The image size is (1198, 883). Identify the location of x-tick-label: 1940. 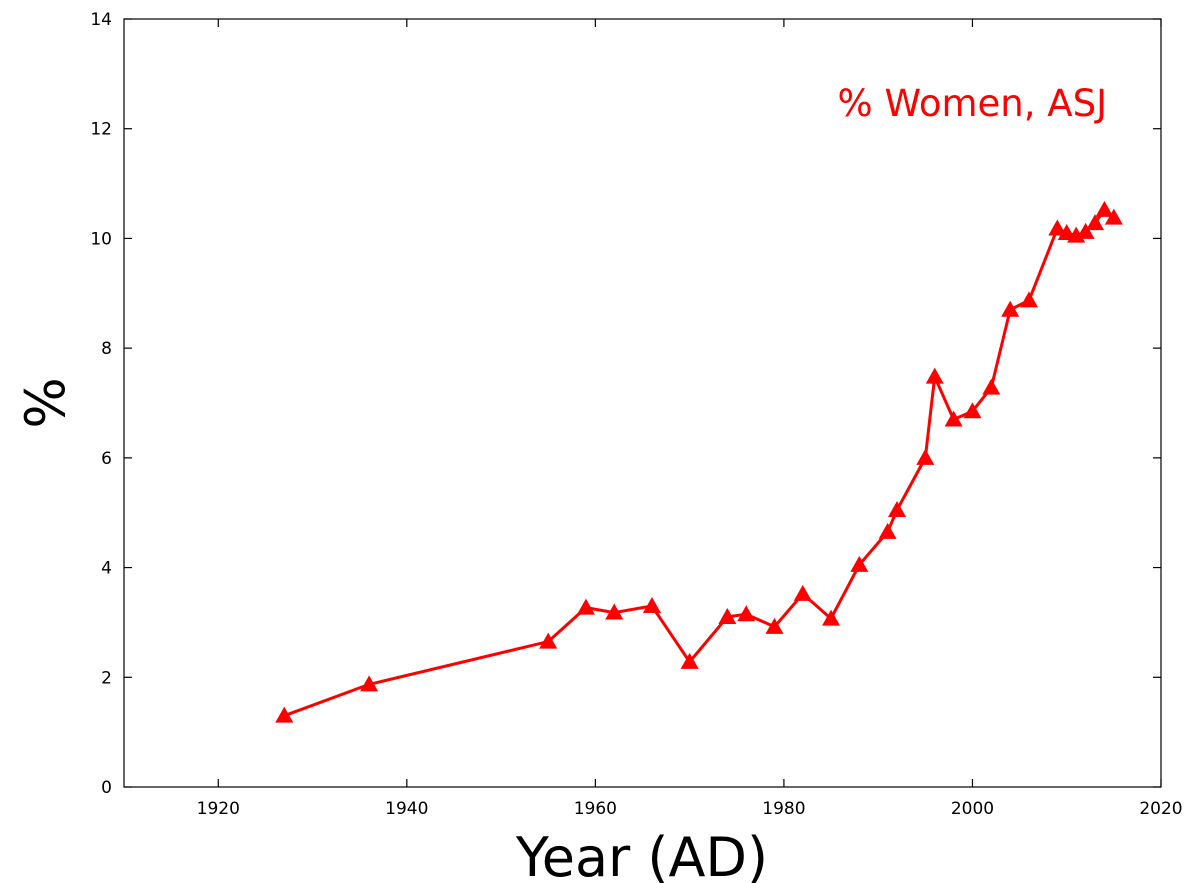
(406, 809).